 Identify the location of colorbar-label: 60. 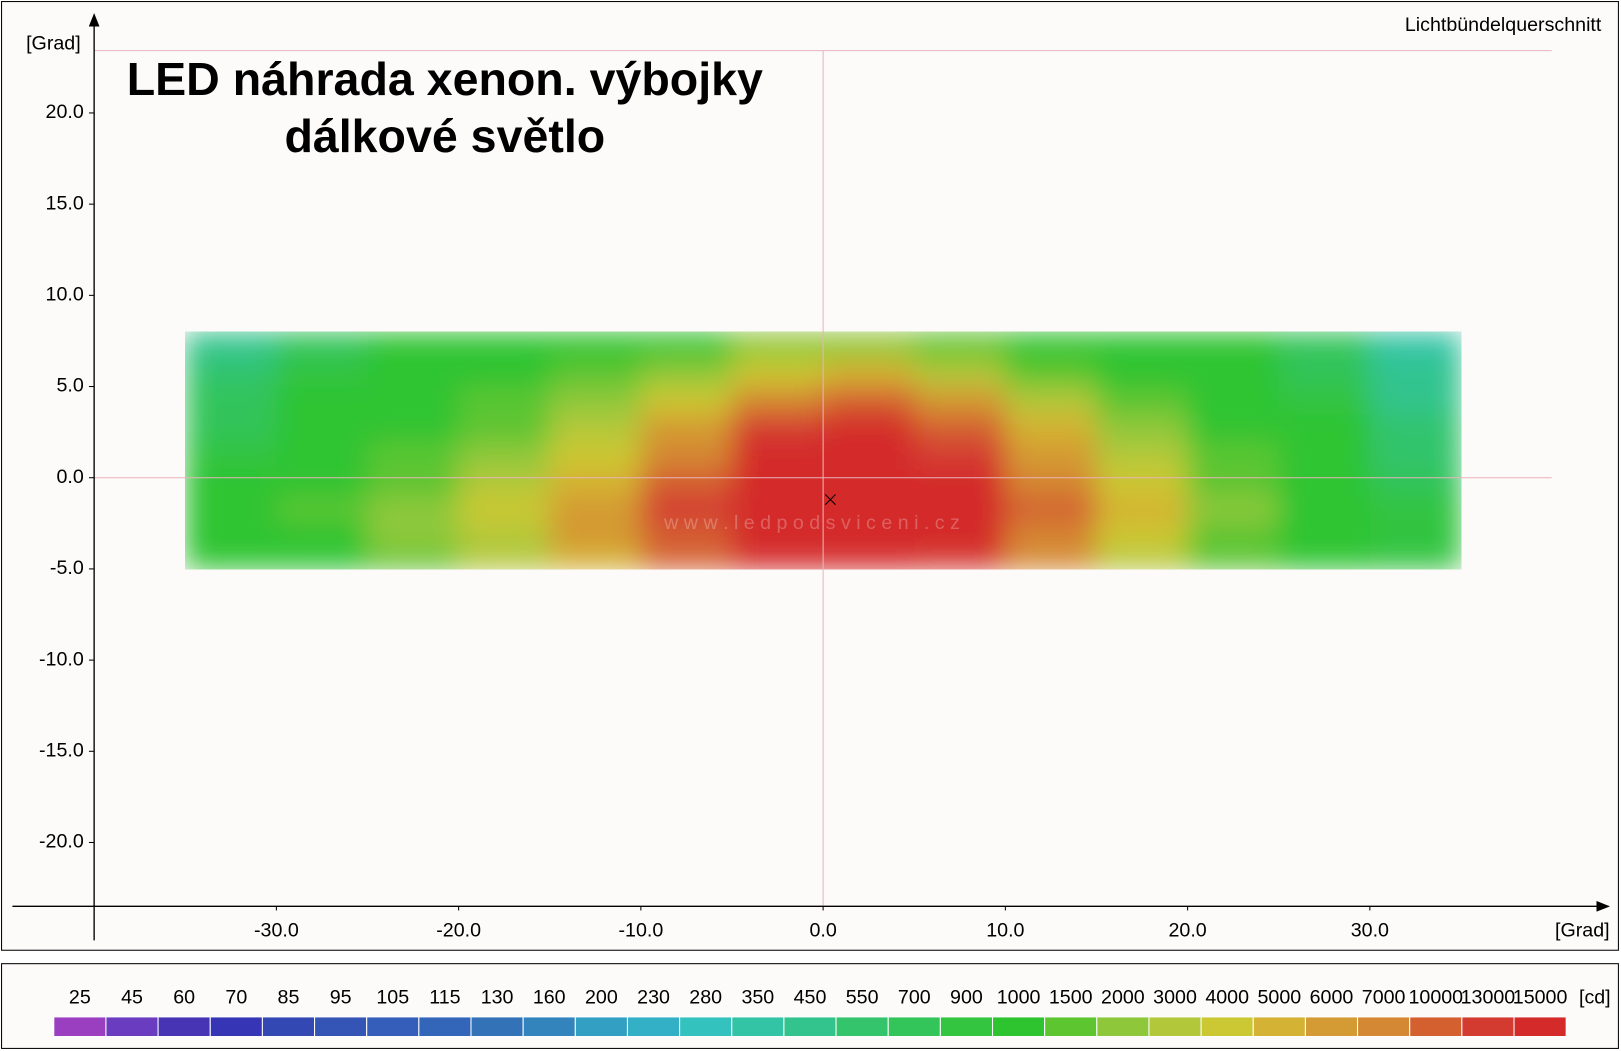
(184, 997).